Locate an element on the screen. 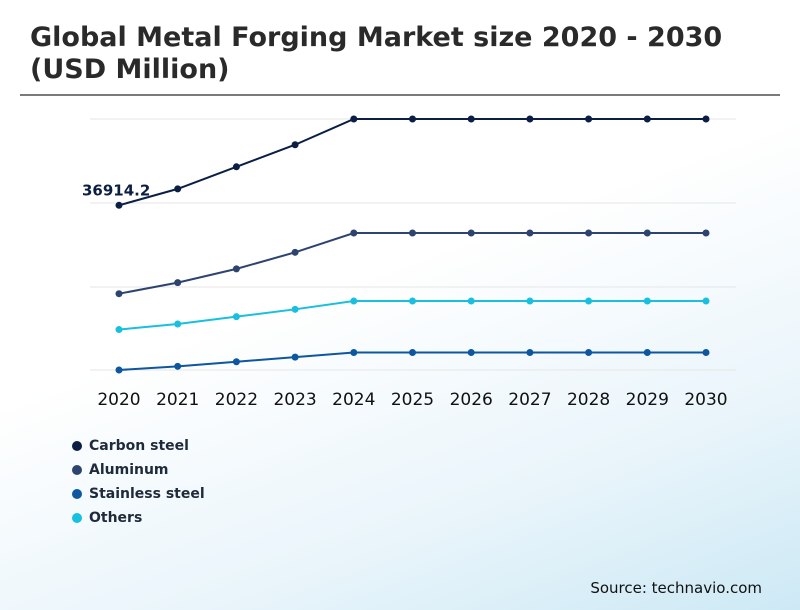 This screenshot has height=610, width=800. legend-label: Stainless steel is located at coordinates (147, 494).